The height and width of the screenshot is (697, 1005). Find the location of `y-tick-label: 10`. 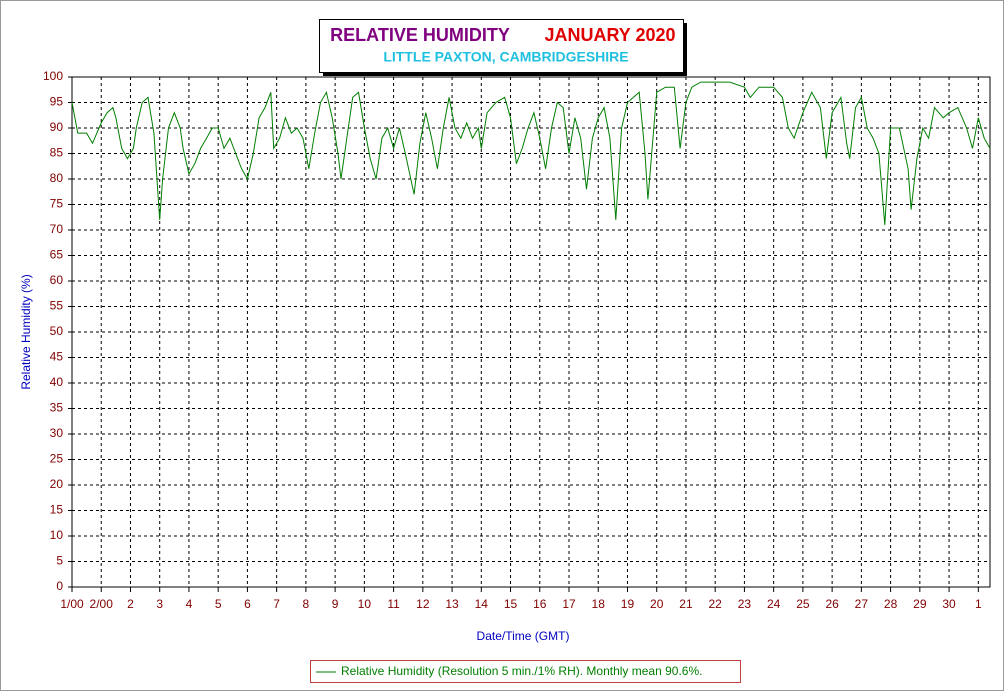

y-tick-label: 10 is located at coordinates (57, 535).